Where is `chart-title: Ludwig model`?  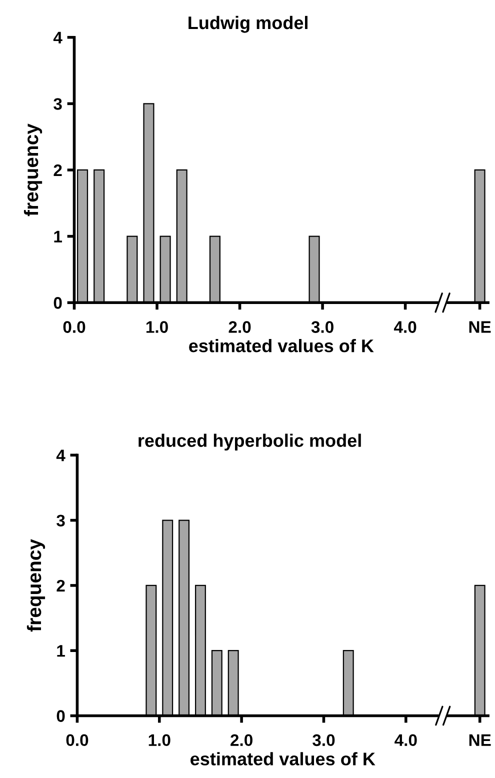
chart-title: Ludwig model is located at coordinates (248, 24).